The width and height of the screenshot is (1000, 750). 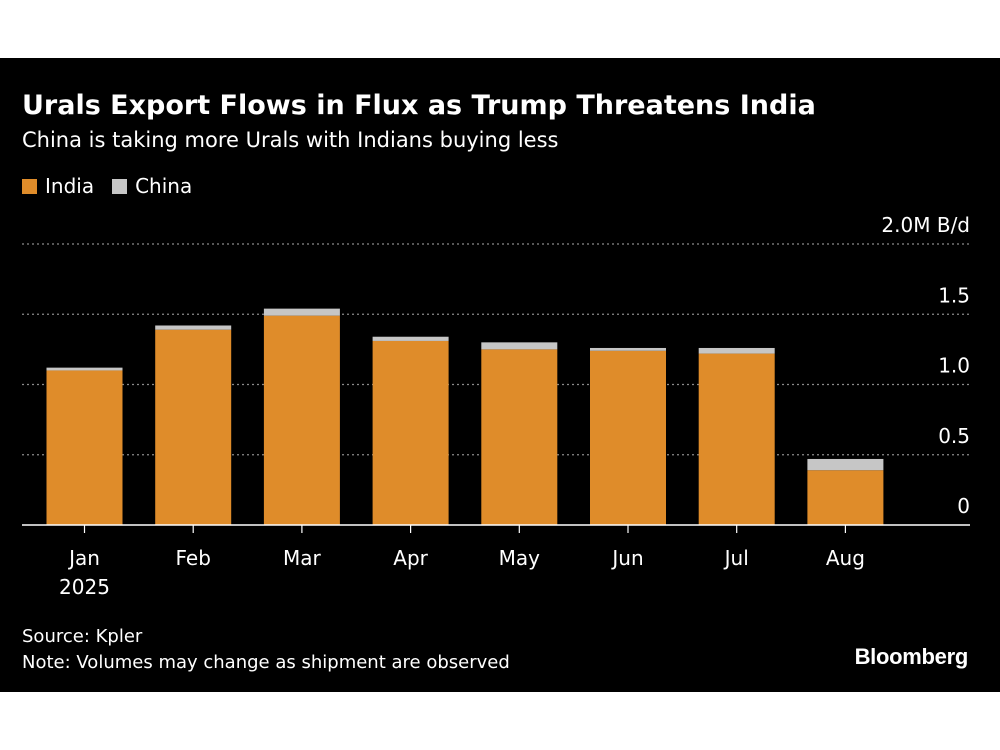 I want to click on x-tick-label: Feb, so click(x=192, y=558).